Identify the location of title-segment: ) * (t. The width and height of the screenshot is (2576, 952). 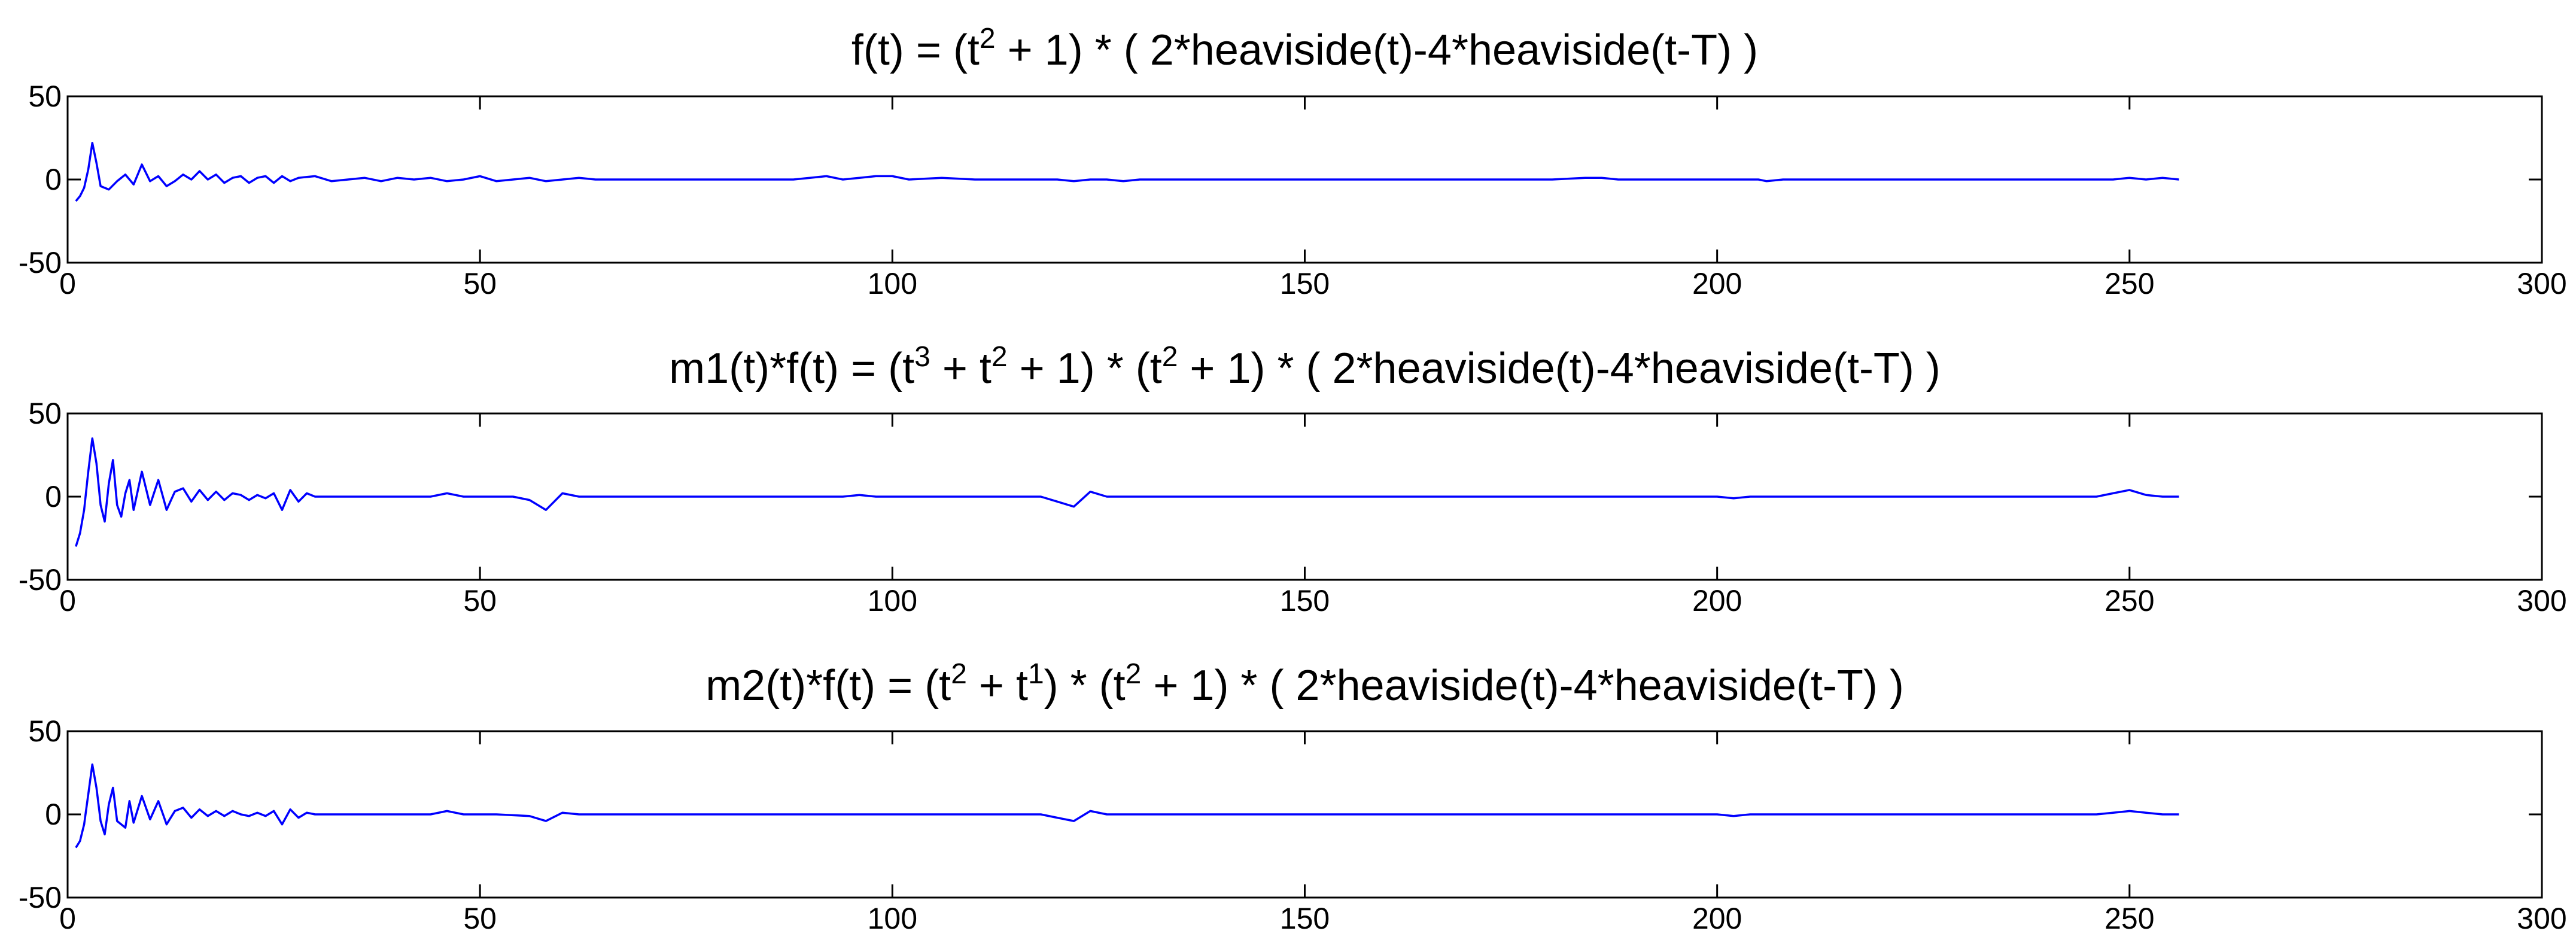
(1085, 686).